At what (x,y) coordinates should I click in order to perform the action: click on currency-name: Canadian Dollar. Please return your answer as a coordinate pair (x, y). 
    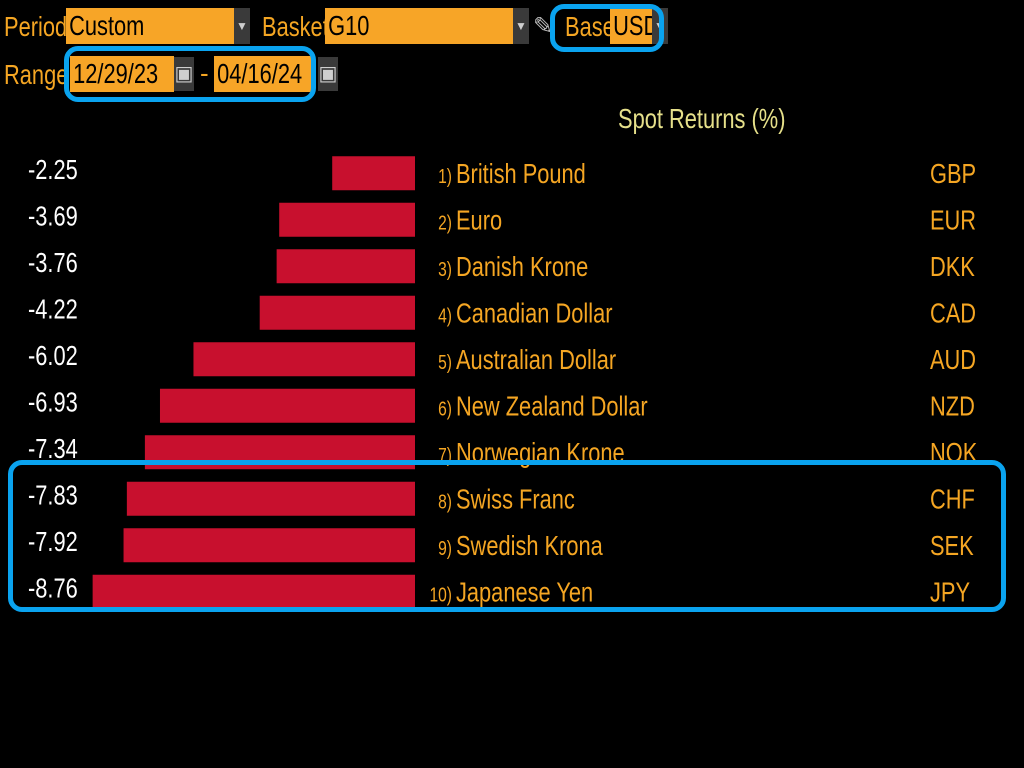
    Looking at the image, I should click on (534, 313).